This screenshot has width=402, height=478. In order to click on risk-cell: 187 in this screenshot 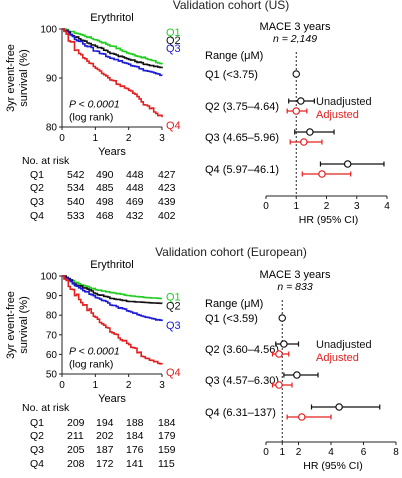, I will do `click(105, 450)`.